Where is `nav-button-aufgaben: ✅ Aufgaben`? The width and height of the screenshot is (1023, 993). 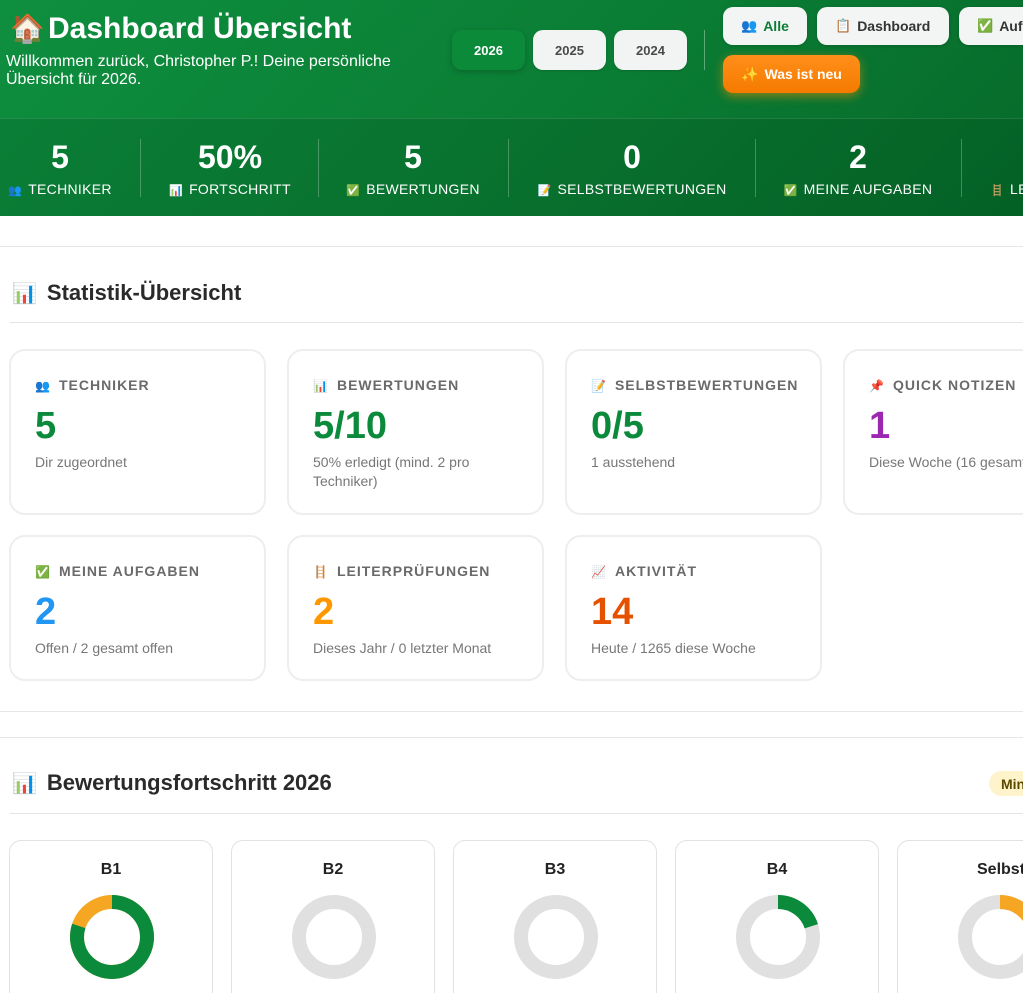
nav-button-aufgaben: ✅ Aufgaben is located at coordinates (991, 26).